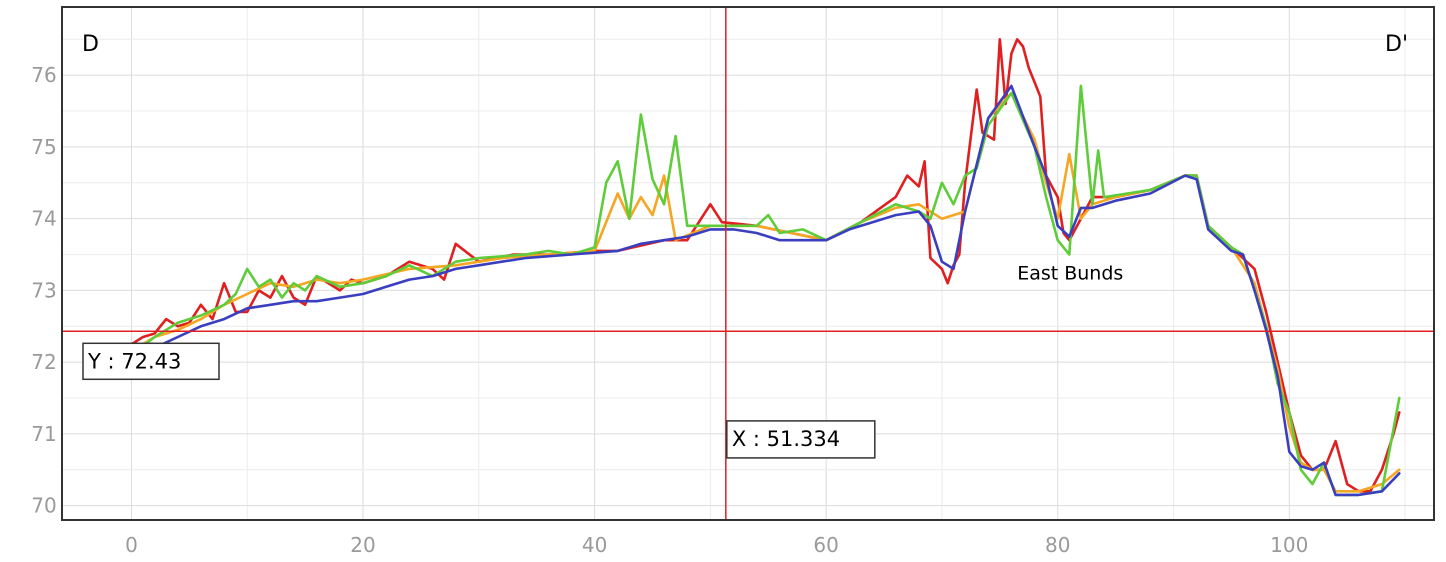  I want to click on x-readout-box, so click(801, 439).